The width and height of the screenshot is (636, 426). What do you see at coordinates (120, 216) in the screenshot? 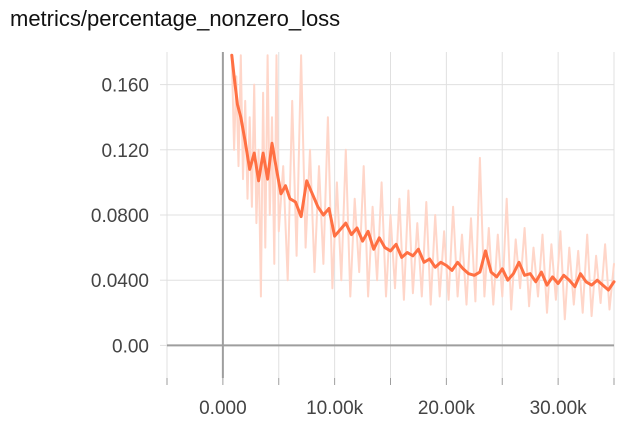
I see `y-tick-label: 0.0800` at bounding box center [120, 216].